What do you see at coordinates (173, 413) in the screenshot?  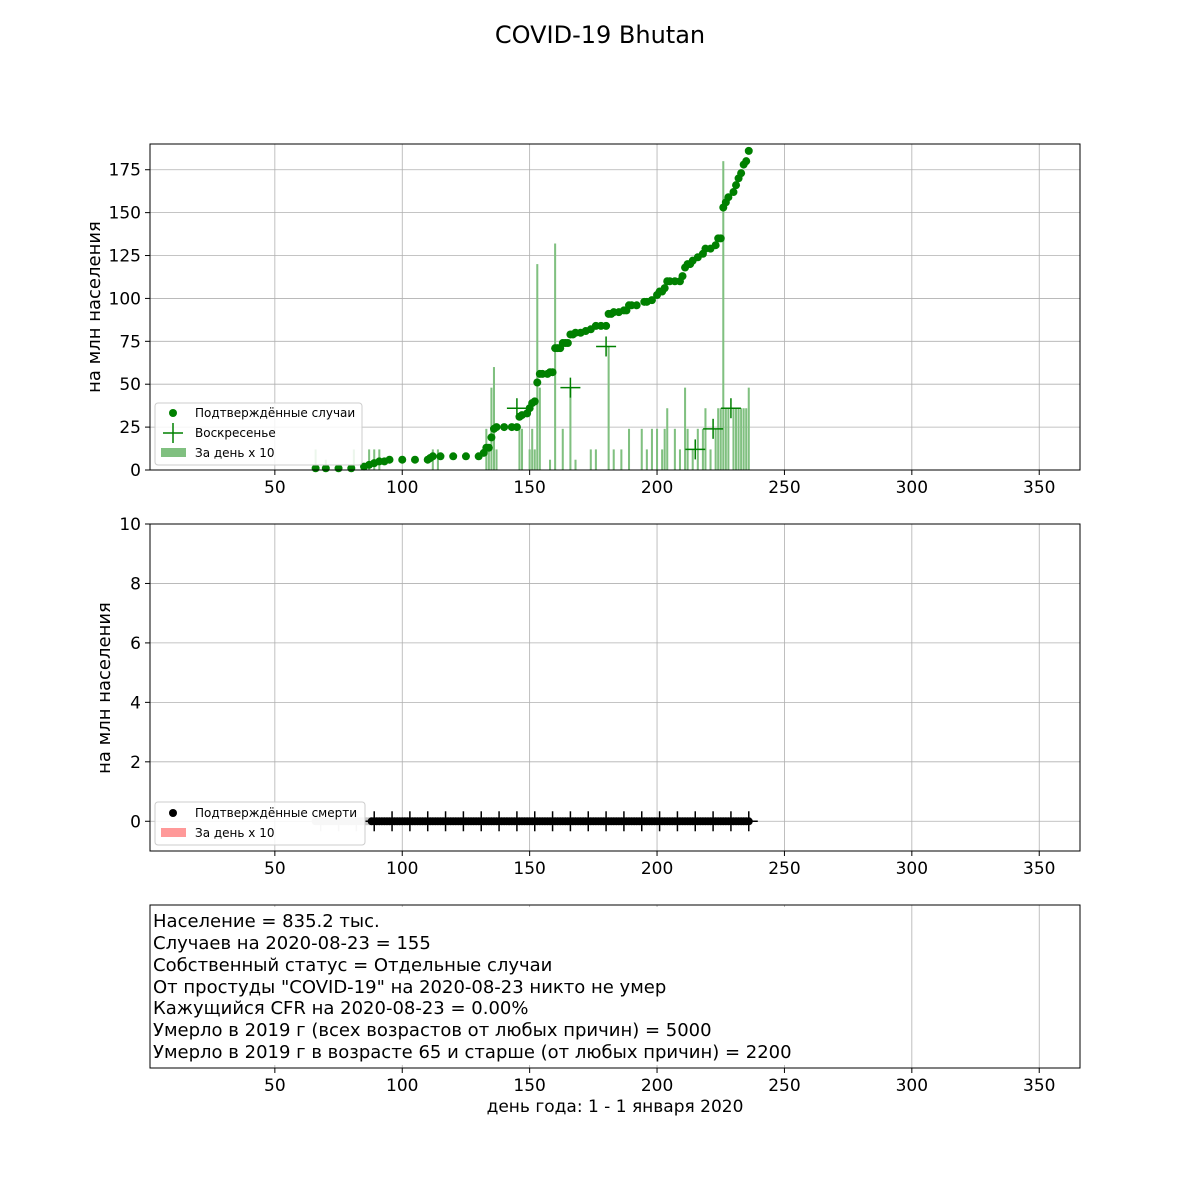 I see `cases-legend-dot-marker` at bounding box center [173, 413].